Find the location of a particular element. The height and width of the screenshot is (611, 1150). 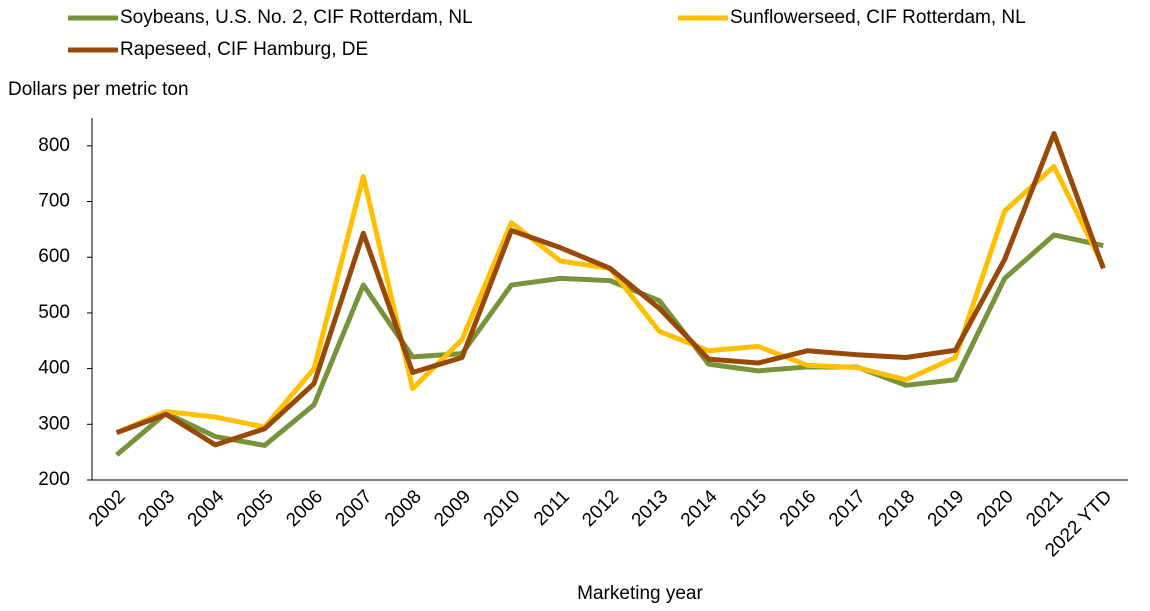

x-tick-label: 2016 is located at coordinates (798, 508).